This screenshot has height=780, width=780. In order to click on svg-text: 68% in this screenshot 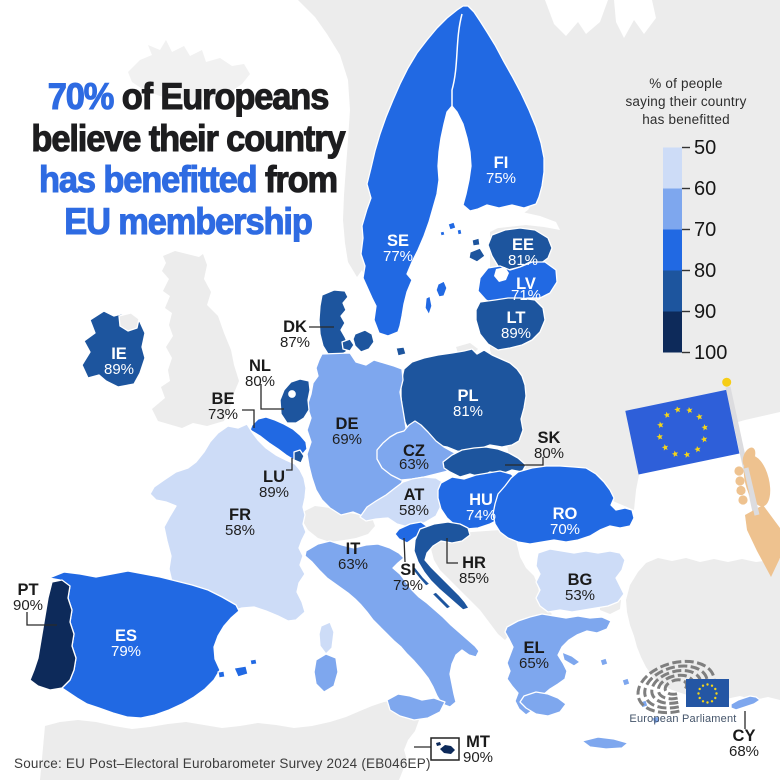, I will do `click(744, 751)`.